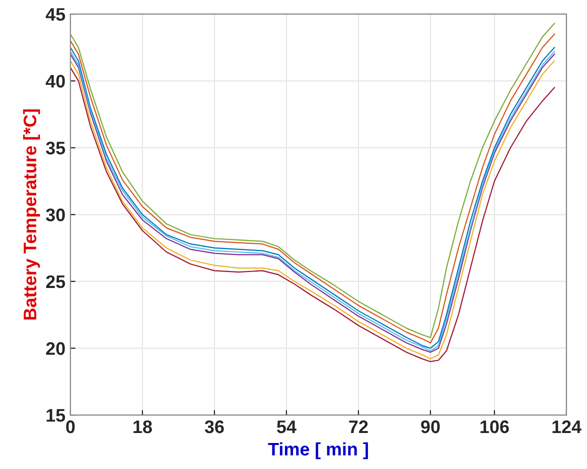 The image size is (587, 469). Describe the element at coordinates (56, 415) in the screenshot. I see `y-tick-label: 15` at that location.